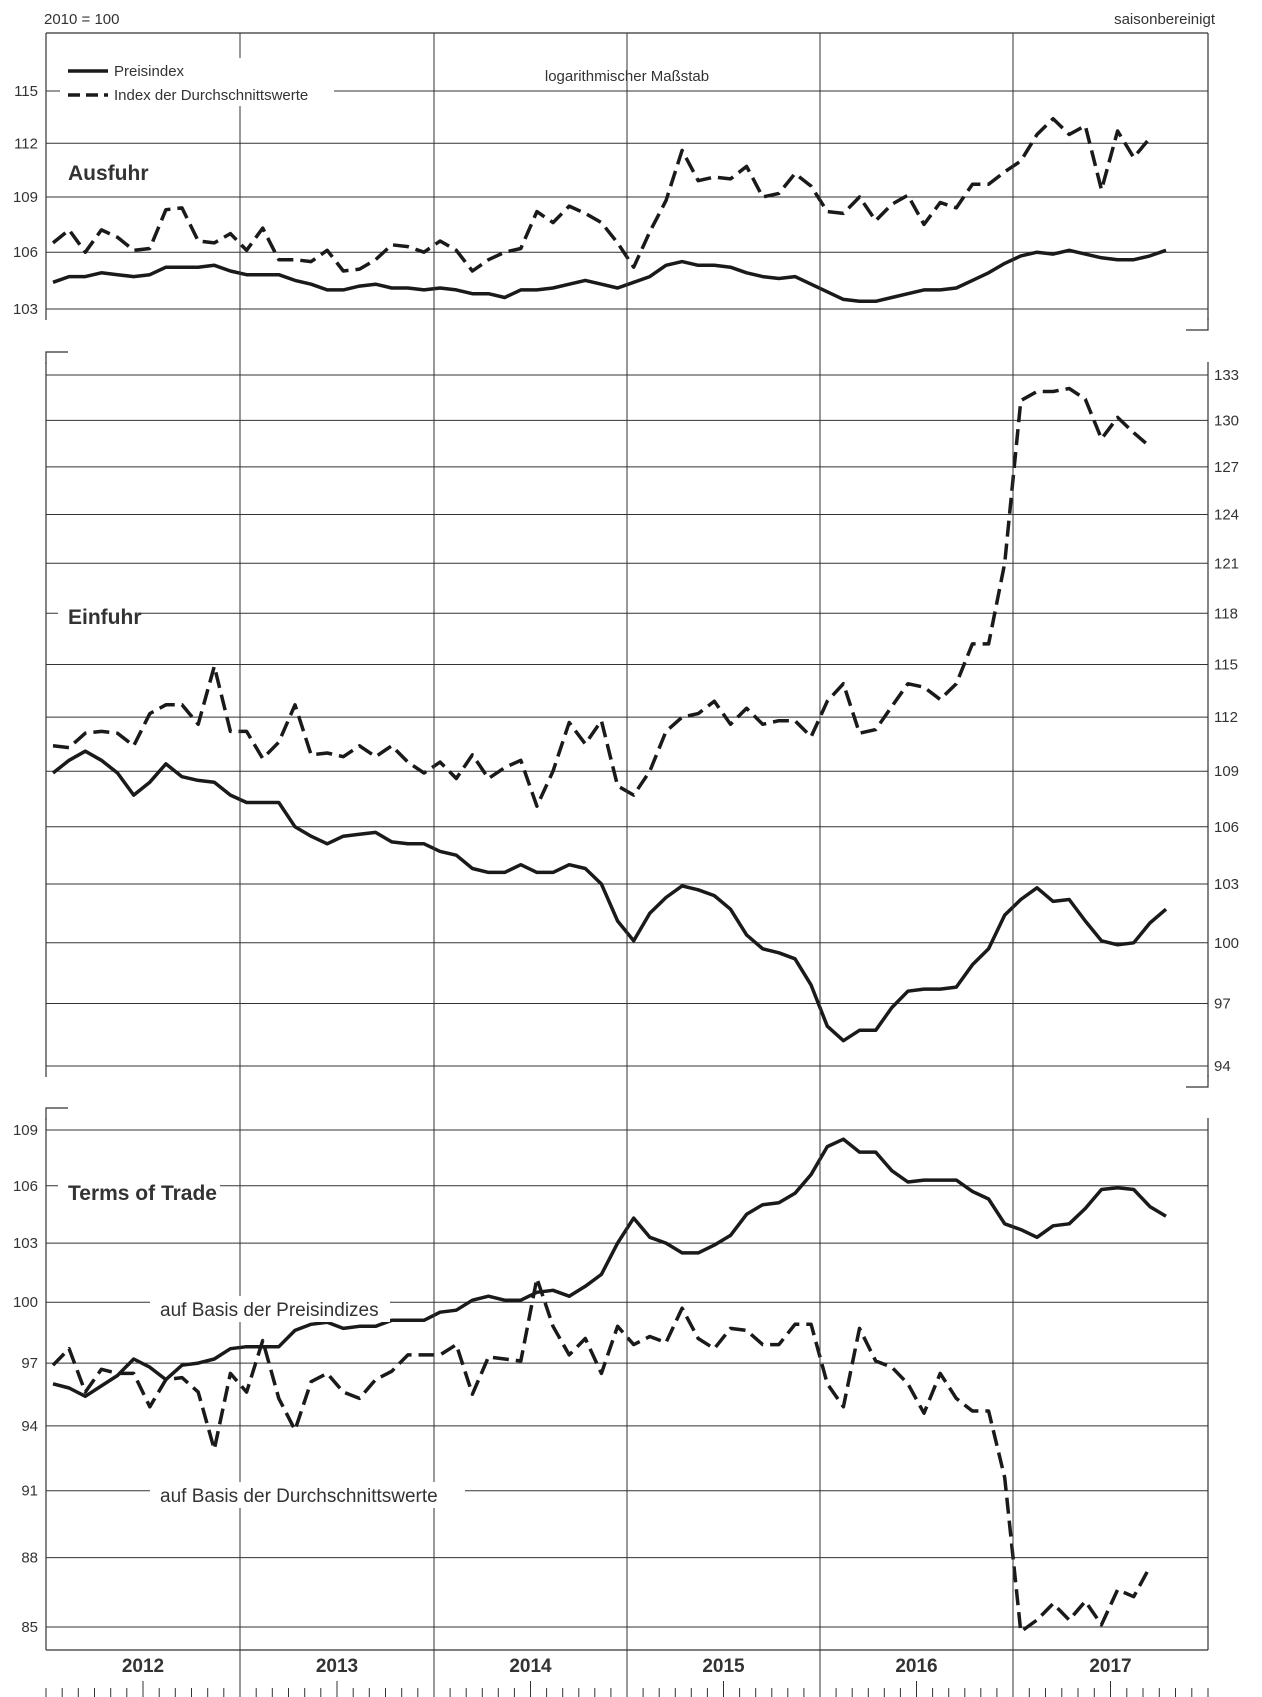 Image resolution: width=1262 pixels, height=1697 pixels. What do you see at coordinates (143, 1666) in the screenshot?
I see `year-label: 2012` at bounding box center [143, 1666].